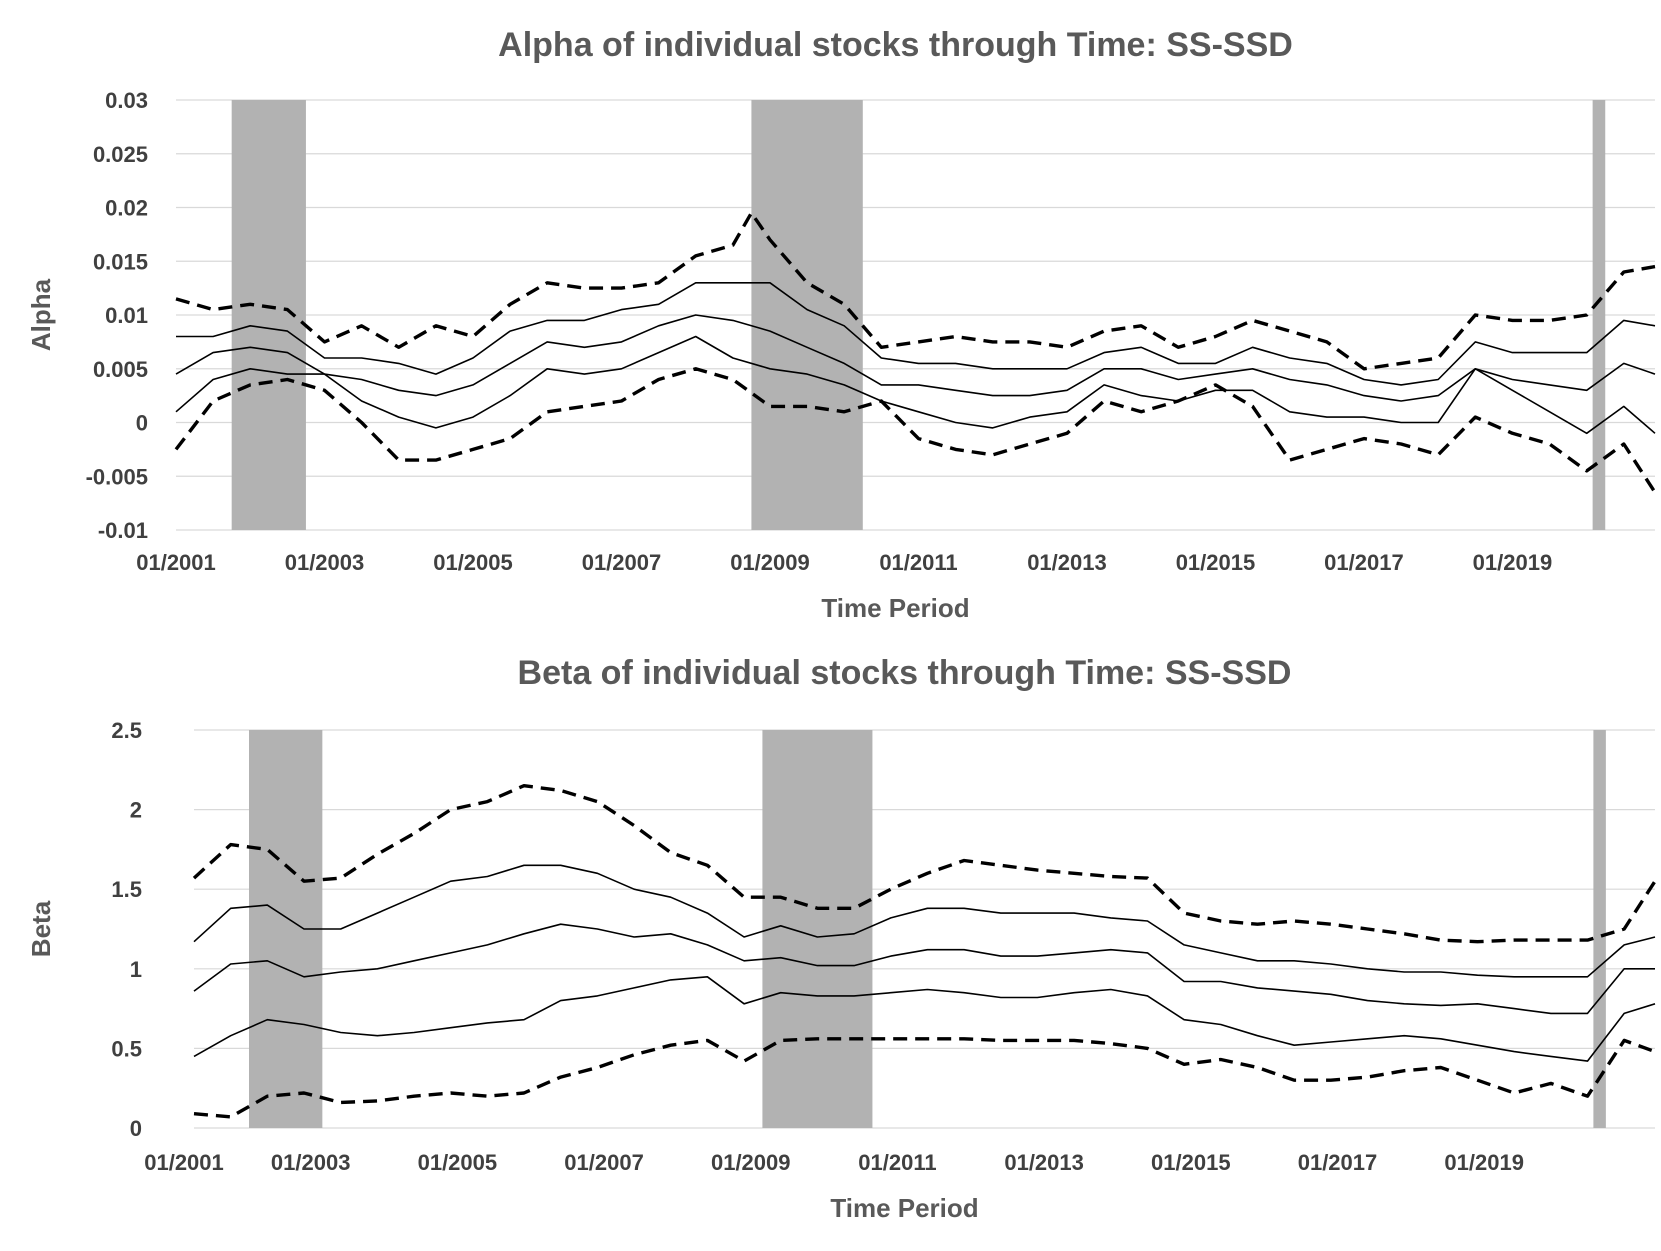 The height and width of the screenshot is (1251, 1661). I want to click on y-tick-label: 2, so click(136, 810).